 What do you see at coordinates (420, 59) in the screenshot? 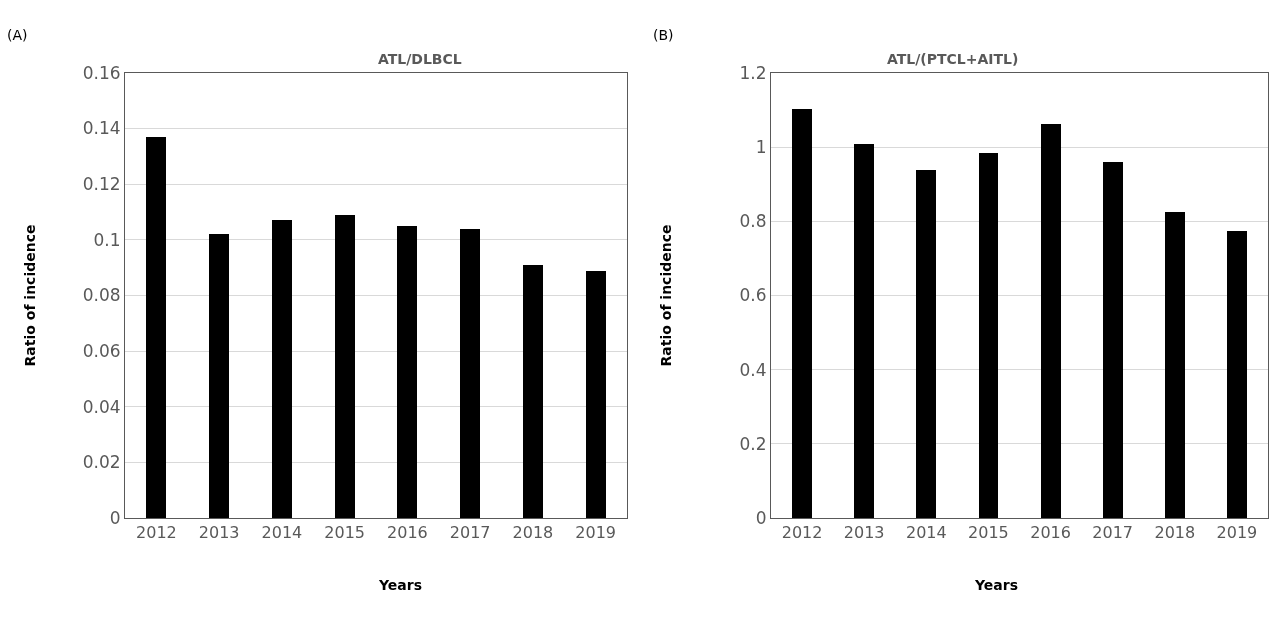
I see `chart-title: ATL/DLBCL` at bounding box center [420, 59].